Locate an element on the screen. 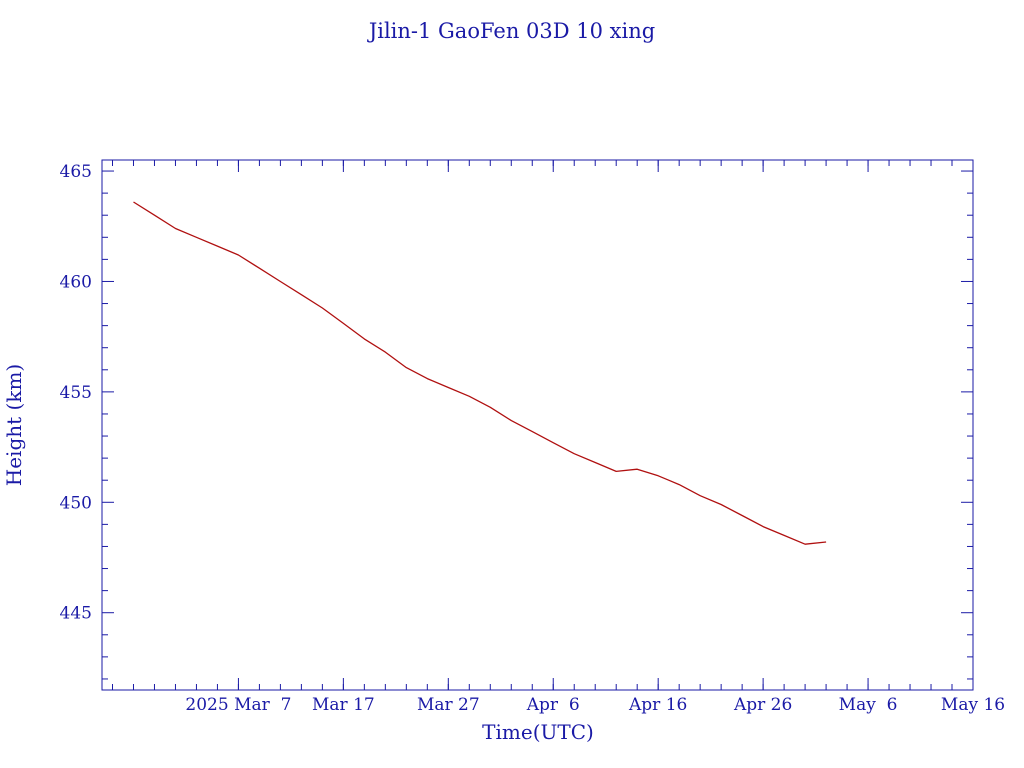 The width and height of the screenshot is (1024, 768). y-tick-label: 465 is located at coordinates (76, 172).